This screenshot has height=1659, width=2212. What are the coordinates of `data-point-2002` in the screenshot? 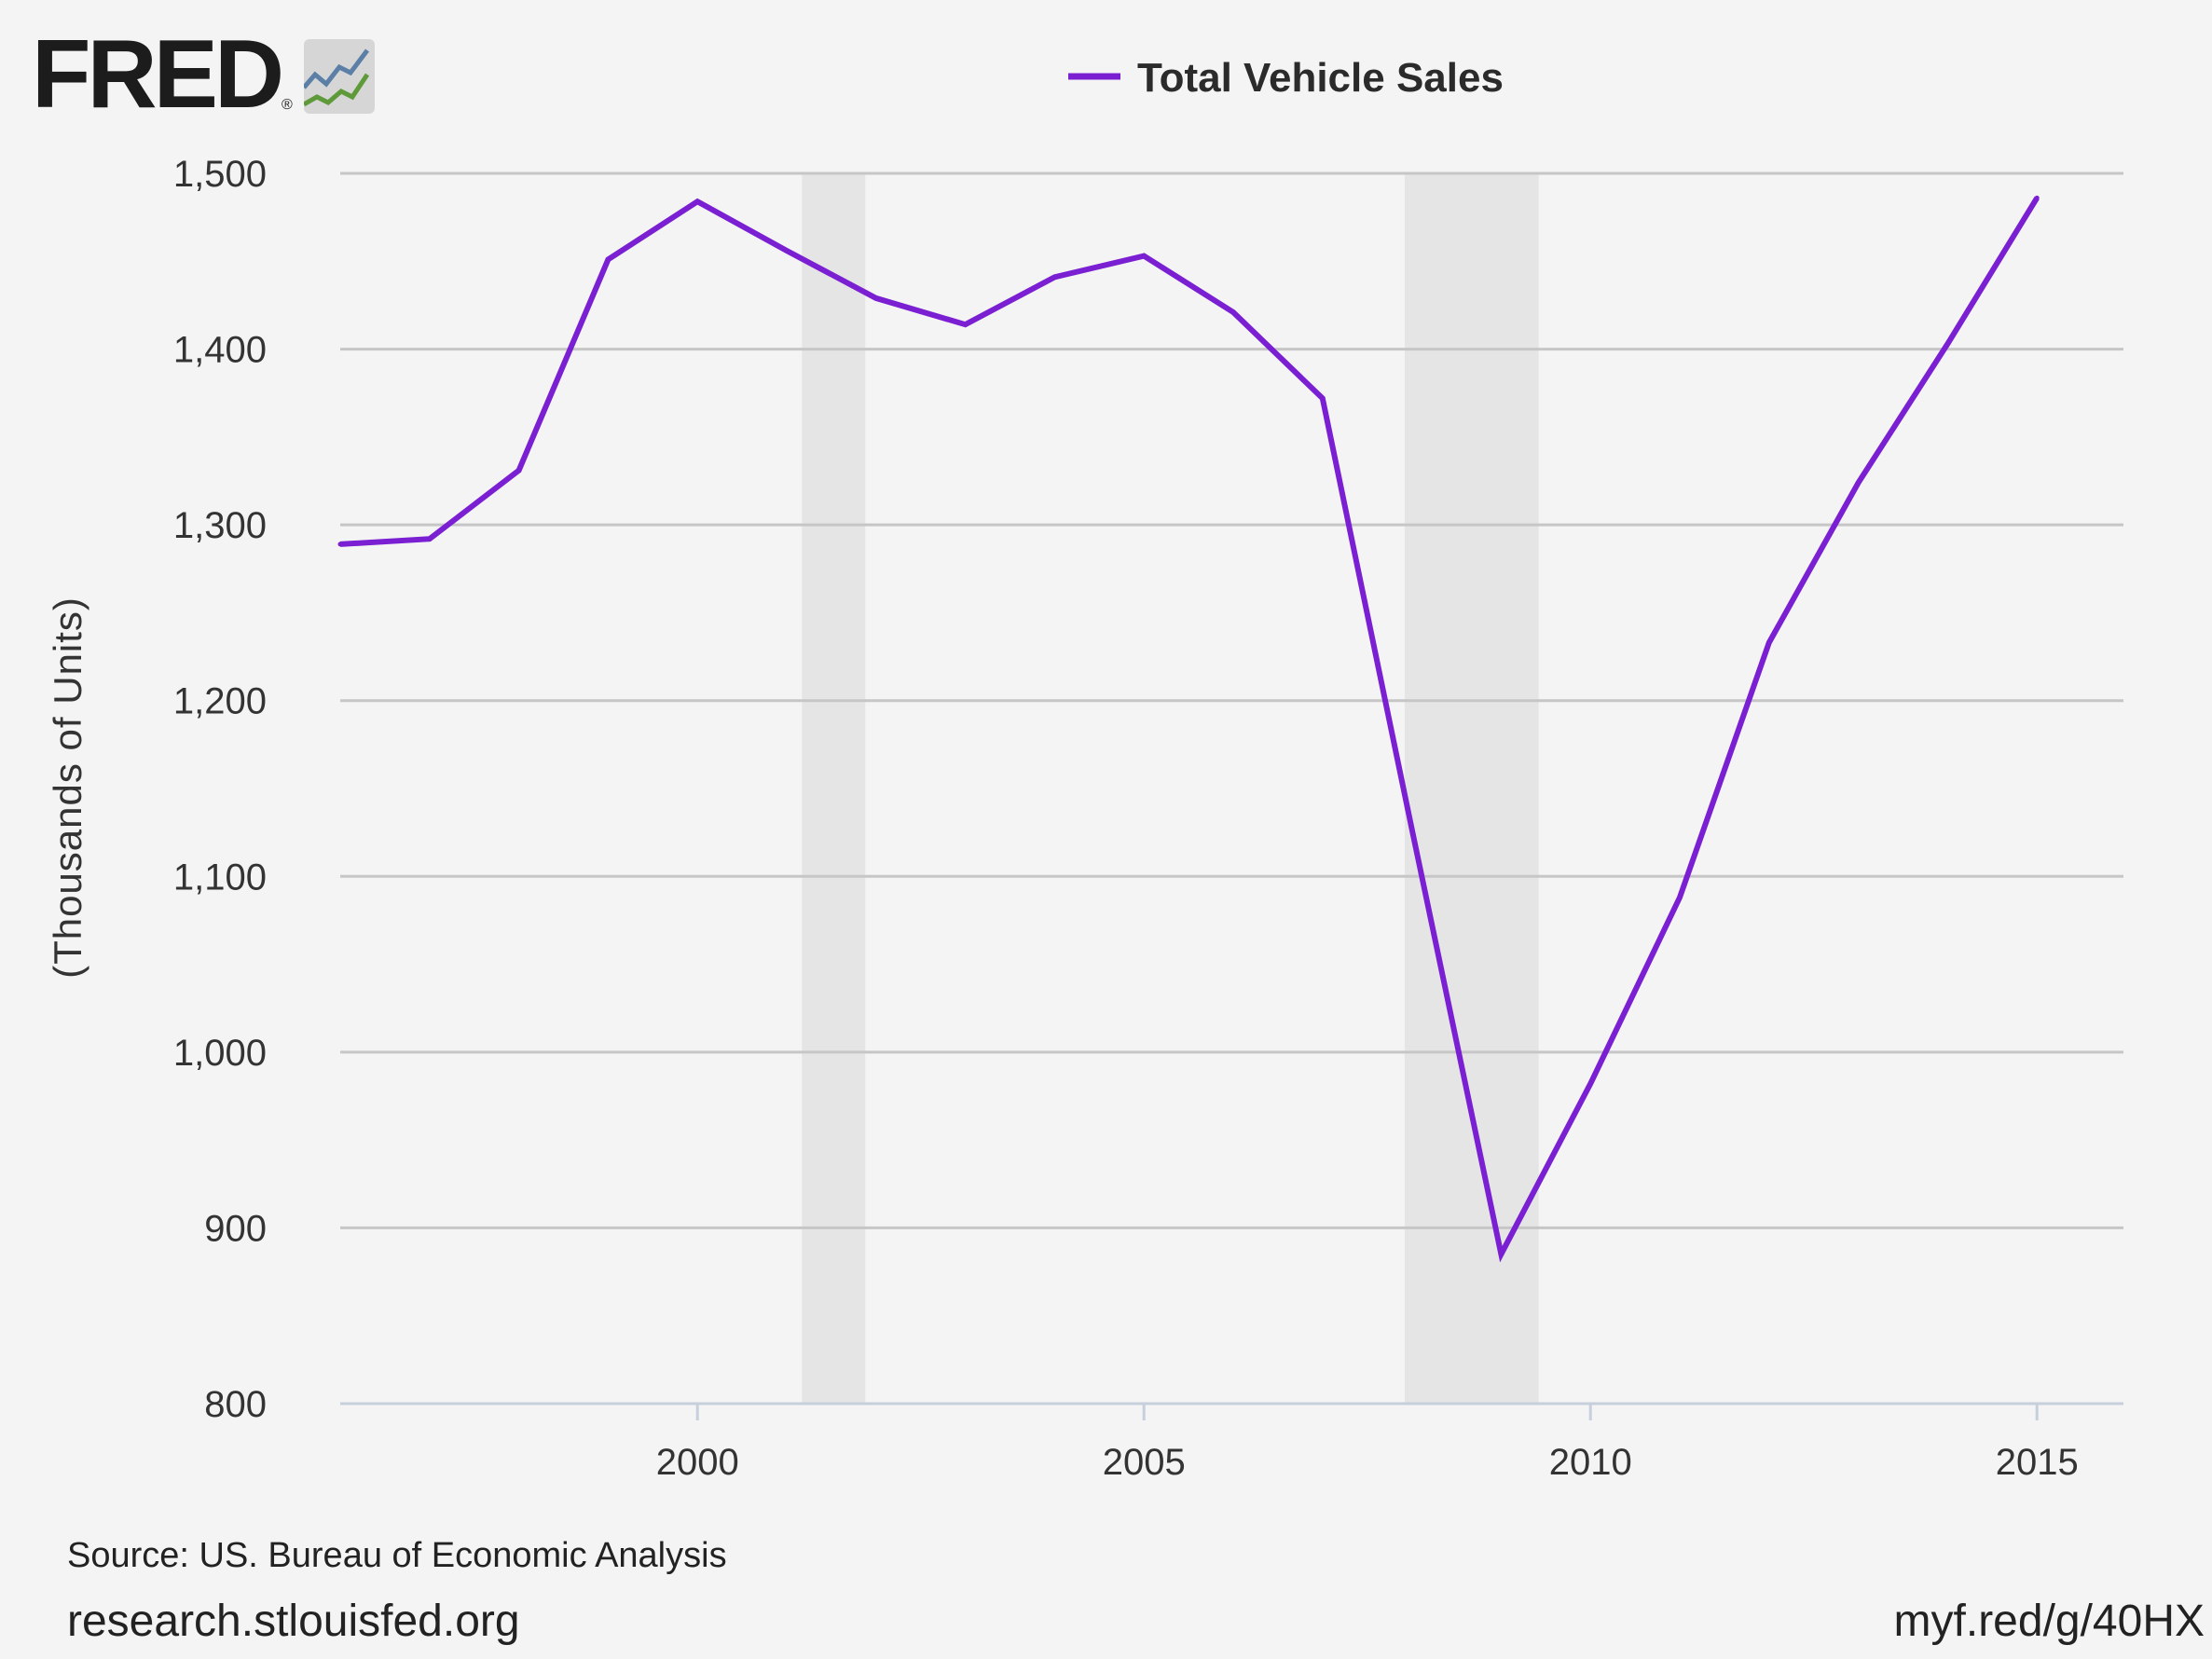 It's located at (876, 298).